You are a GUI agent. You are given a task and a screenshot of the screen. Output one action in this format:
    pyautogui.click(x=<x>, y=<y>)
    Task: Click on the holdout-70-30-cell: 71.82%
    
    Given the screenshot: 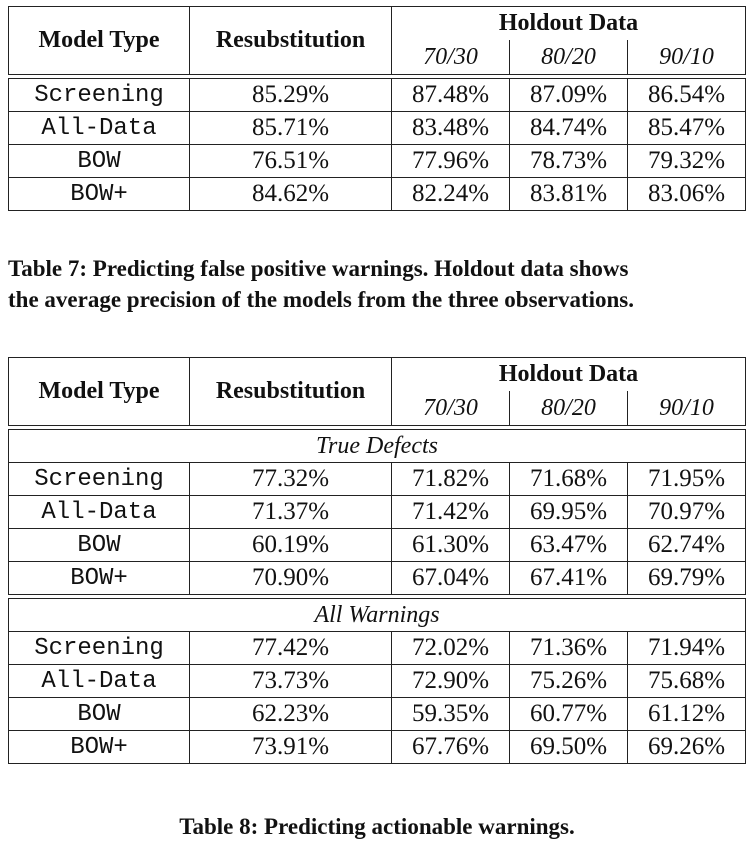 What is the action you would take?
    pyautogui.click(x=450, y=479)
    